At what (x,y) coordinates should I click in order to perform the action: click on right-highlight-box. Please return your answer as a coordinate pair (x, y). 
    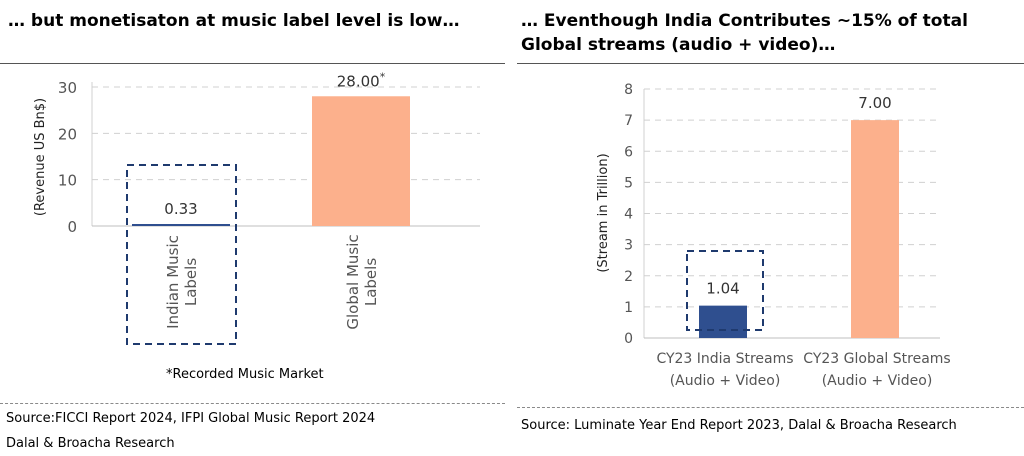
    Looking at the image, I should click on (725, 290).